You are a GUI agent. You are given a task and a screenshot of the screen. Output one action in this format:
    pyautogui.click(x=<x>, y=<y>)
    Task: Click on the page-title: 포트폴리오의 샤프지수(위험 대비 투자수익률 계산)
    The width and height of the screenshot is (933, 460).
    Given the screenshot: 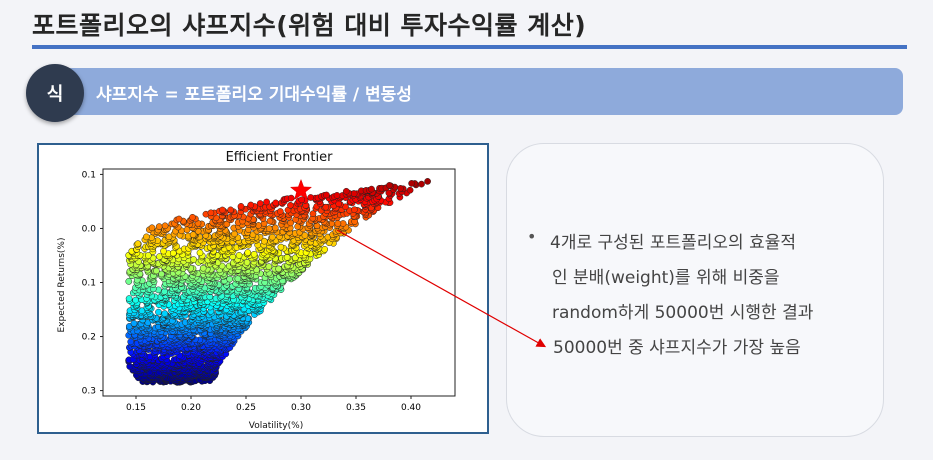 What is the action you would take?
    pyautogui.click(x=309, y=25)
    